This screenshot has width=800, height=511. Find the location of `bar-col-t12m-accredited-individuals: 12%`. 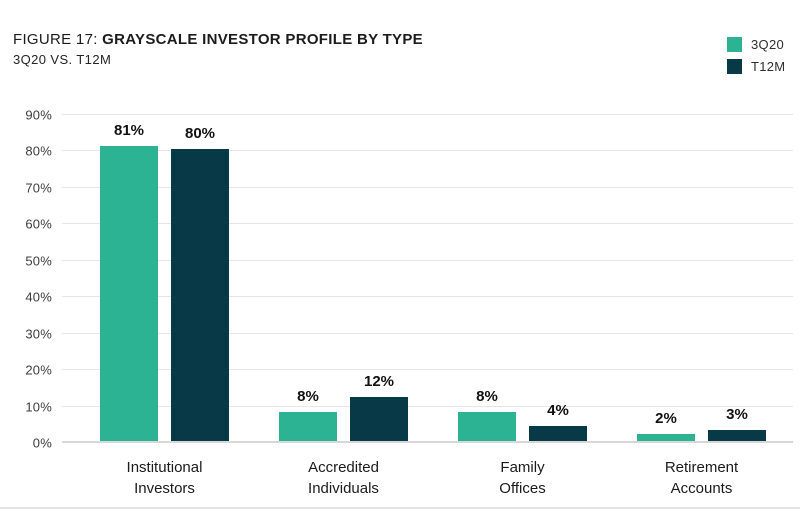

bar-col-t12m-accredited-individuals: 12% is located at coordinates (379, 407).